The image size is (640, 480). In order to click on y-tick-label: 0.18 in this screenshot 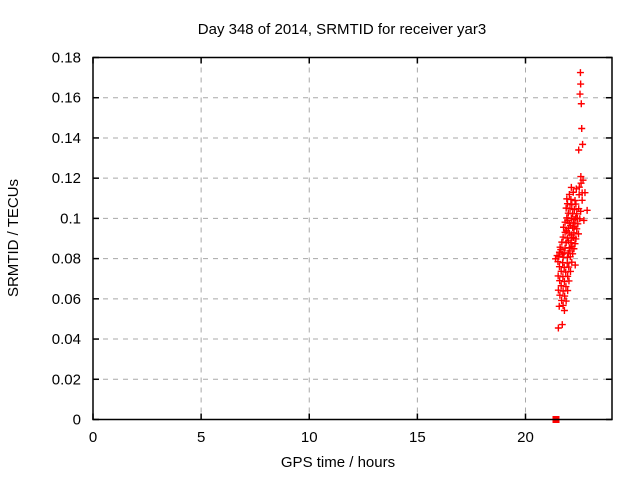, I will do `click(66, 58)`.